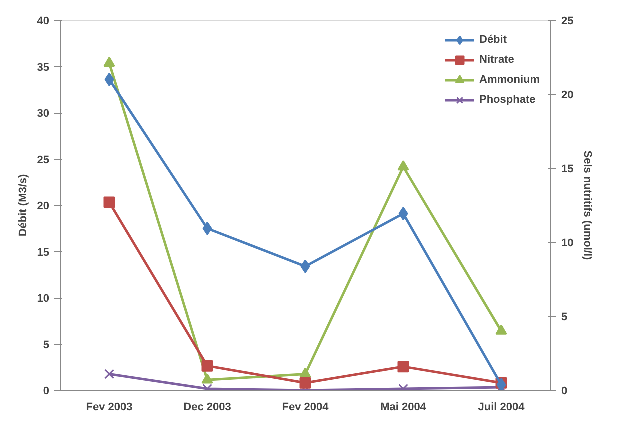 Image resolution: width=626 pixels, height=436 pixels. I want to click on y2-axis-title: Sels nutritifs (umol/l), so click(588, 205).